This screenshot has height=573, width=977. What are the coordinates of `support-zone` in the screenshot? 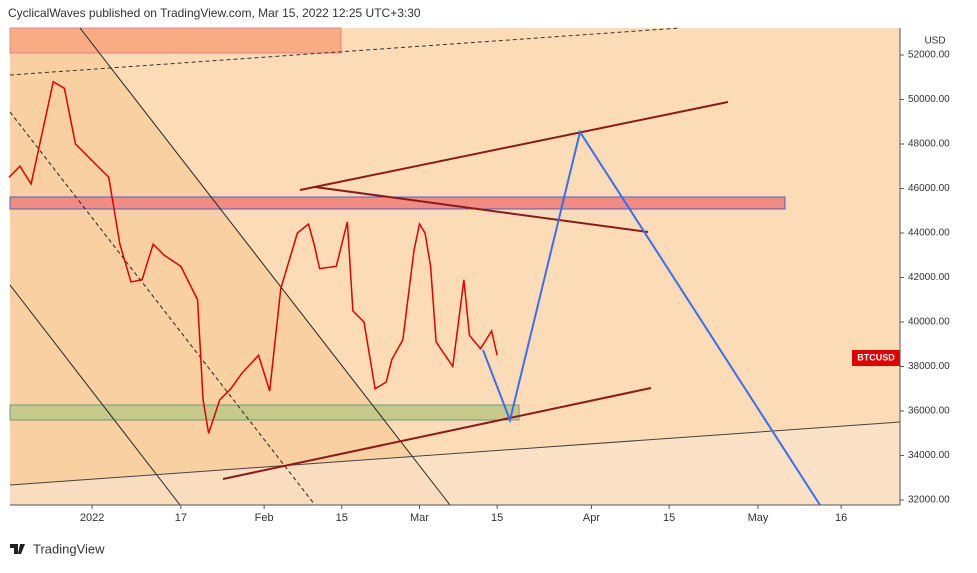 It's located at (264, 412).